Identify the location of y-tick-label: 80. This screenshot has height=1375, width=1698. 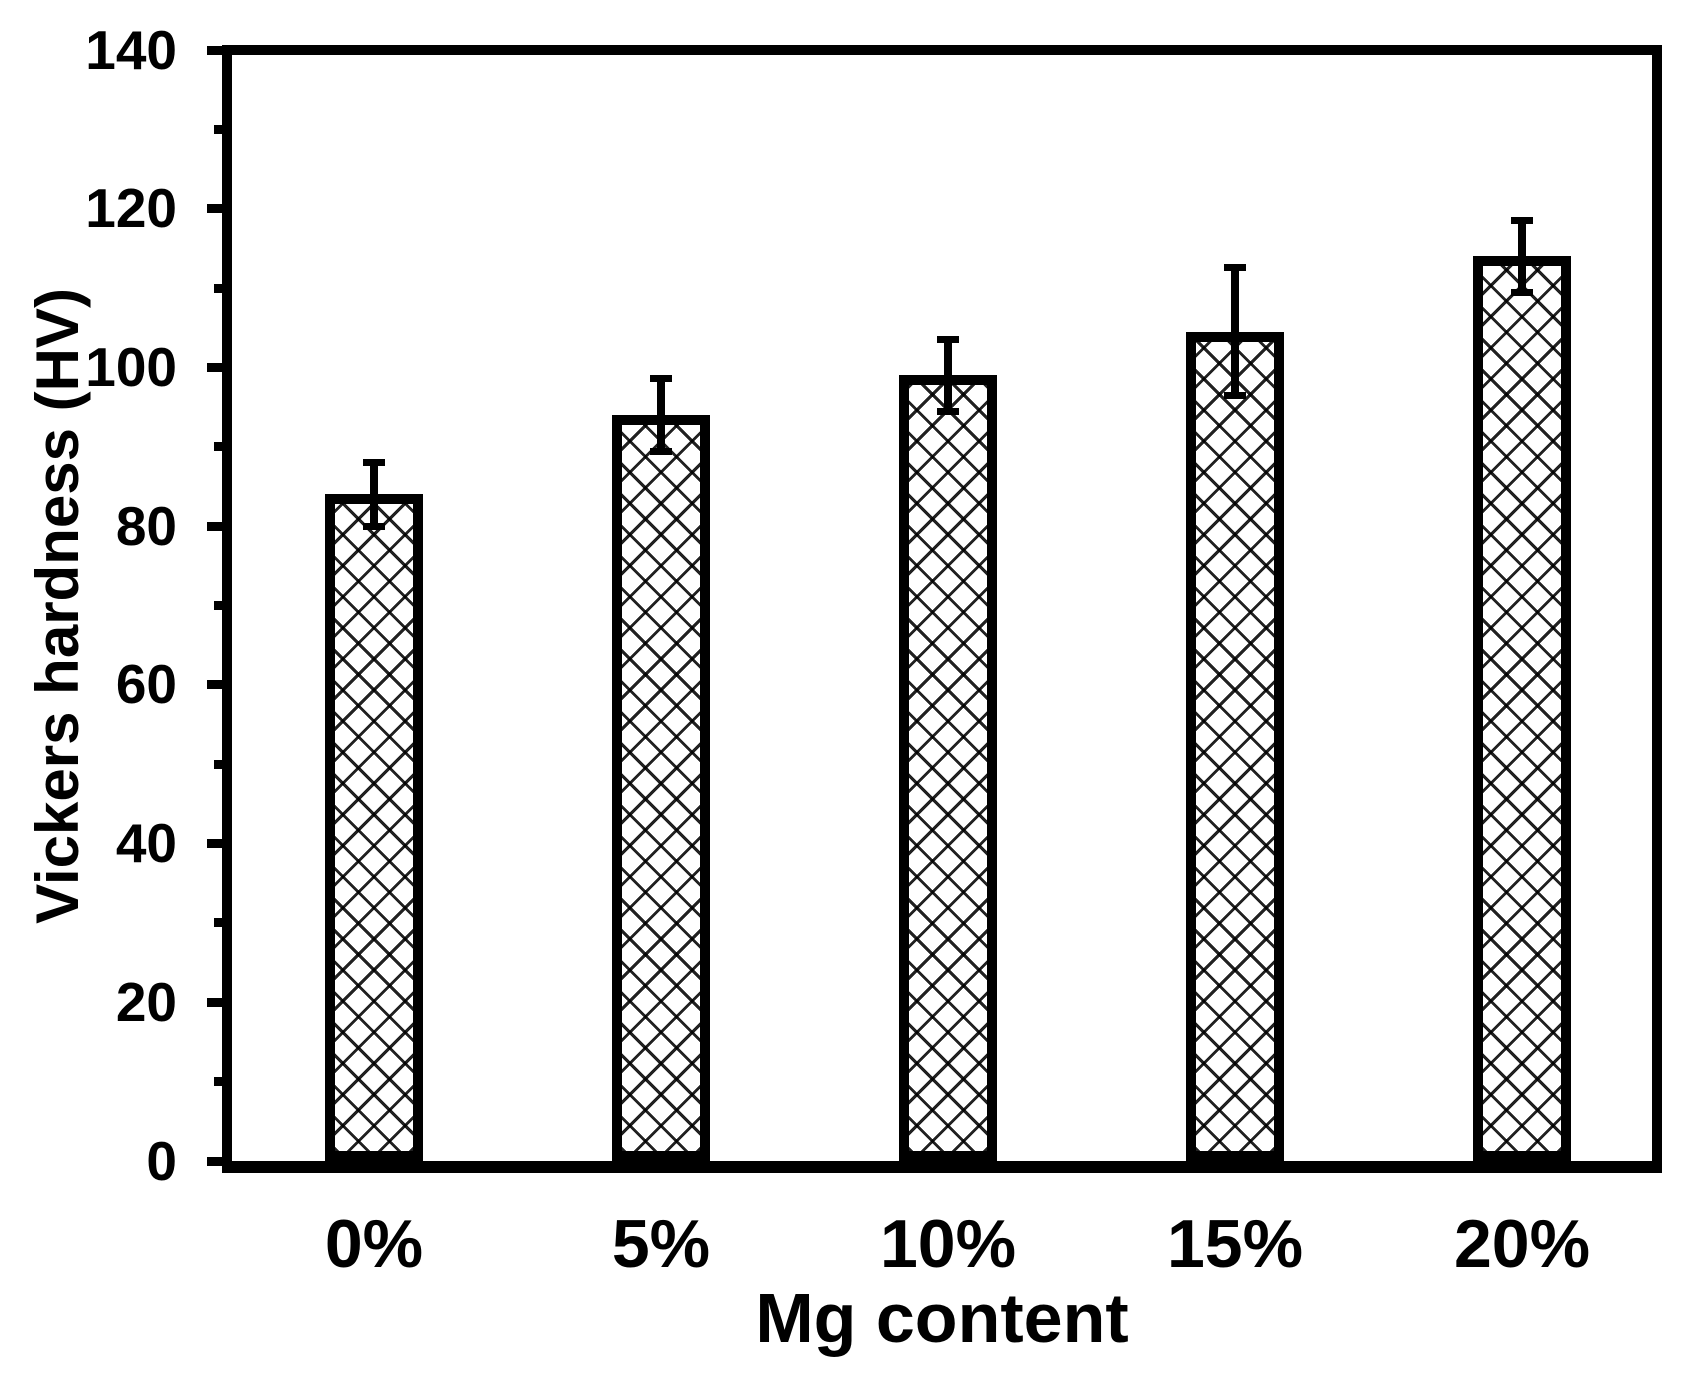
(146, 525).